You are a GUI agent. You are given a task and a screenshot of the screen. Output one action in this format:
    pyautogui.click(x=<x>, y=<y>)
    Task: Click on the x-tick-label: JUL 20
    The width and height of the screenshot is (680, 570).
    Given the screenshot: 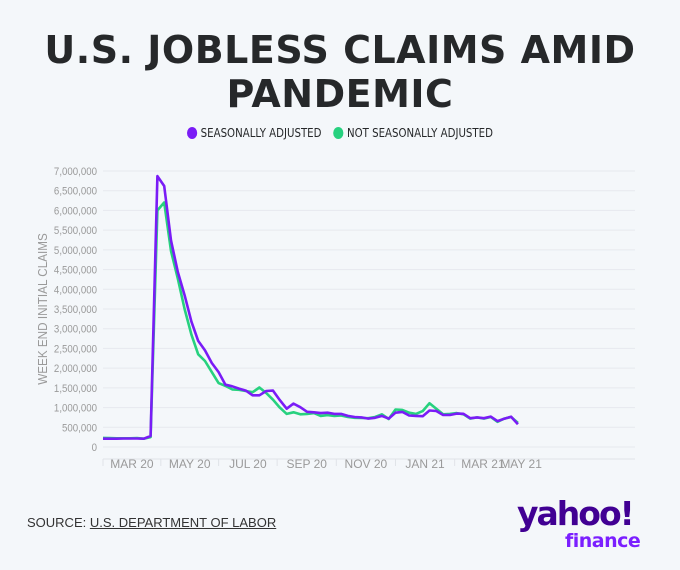 What is the action you would take?
    pyautogui.click(x=248, y=464)
    